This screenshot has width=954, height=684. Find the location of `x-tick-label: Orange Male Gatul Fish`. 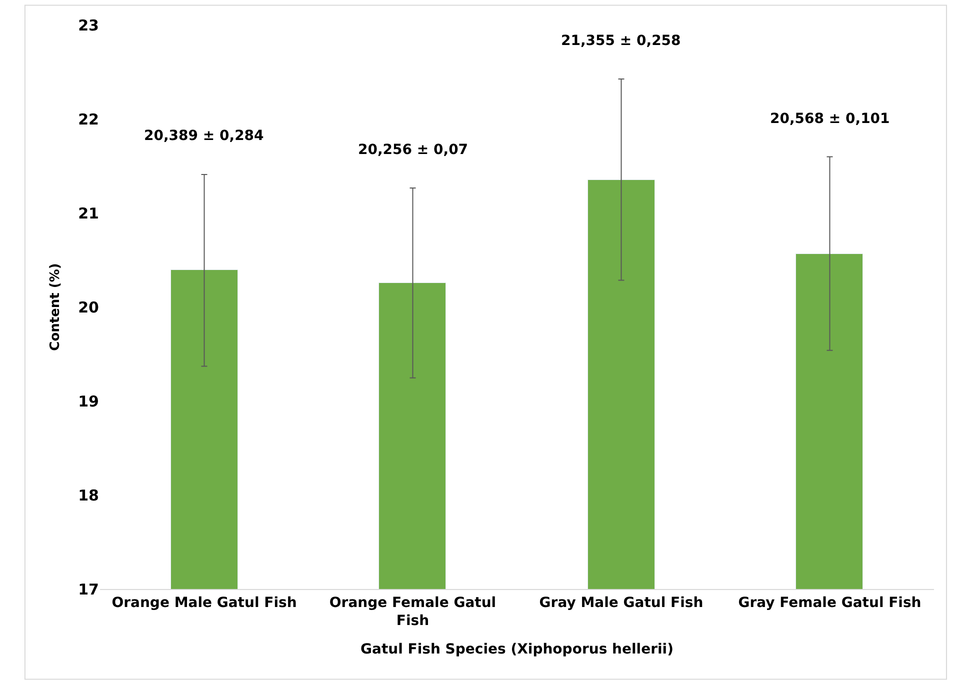

x-tick-label: Orange Male Gatul Fish is located at coordinates (204, 602).